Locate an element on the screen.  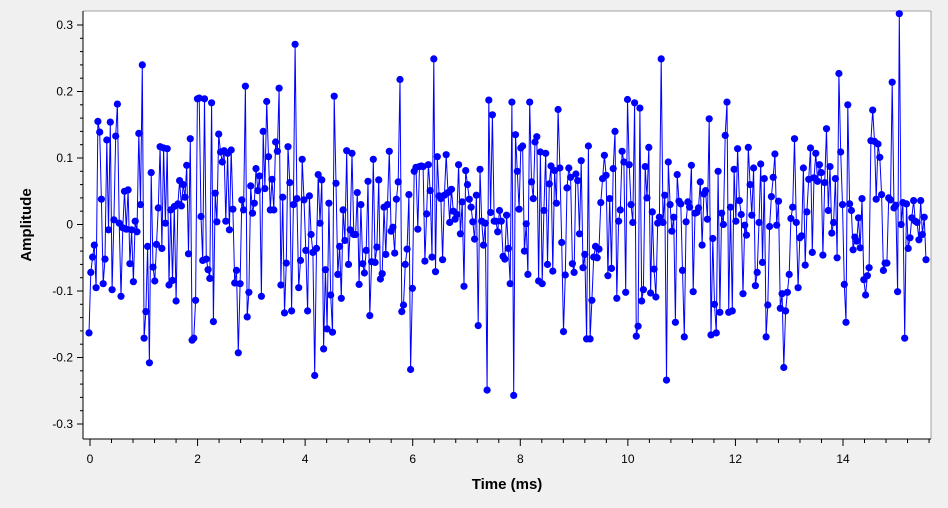
y-axis-title: Amplitude is located at coordinates (26, 224).